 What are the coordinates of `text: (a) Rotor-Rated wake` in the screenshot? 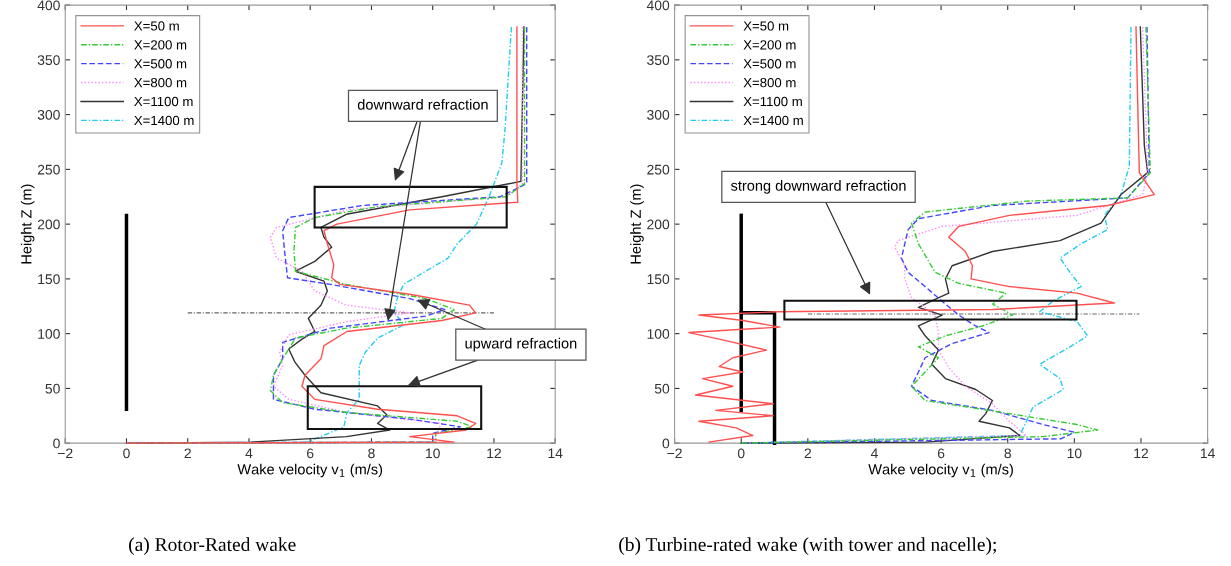 It's located at (212, 546).